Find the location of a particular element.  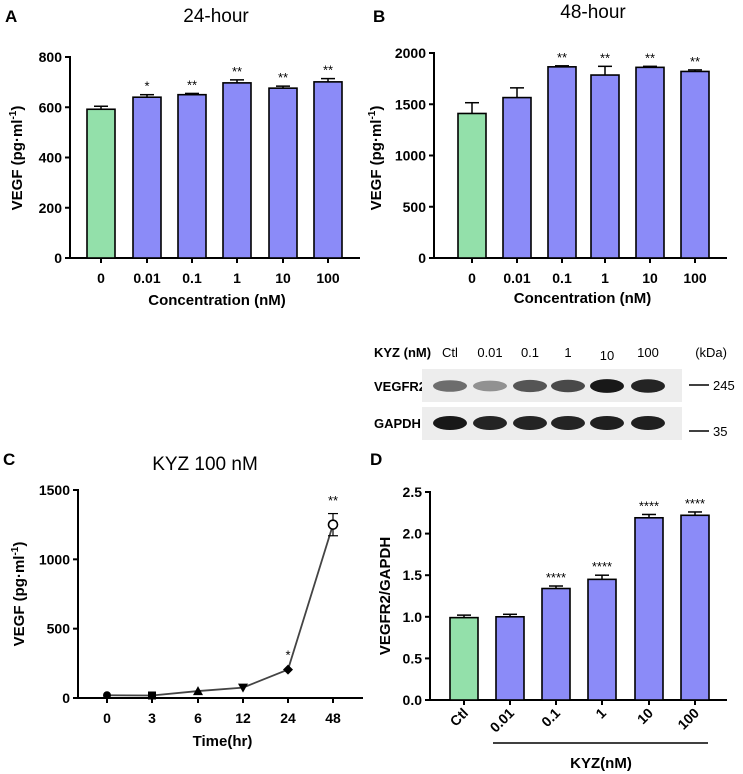

y-tick-label-b: 500 is located at coordinates (415, 207).